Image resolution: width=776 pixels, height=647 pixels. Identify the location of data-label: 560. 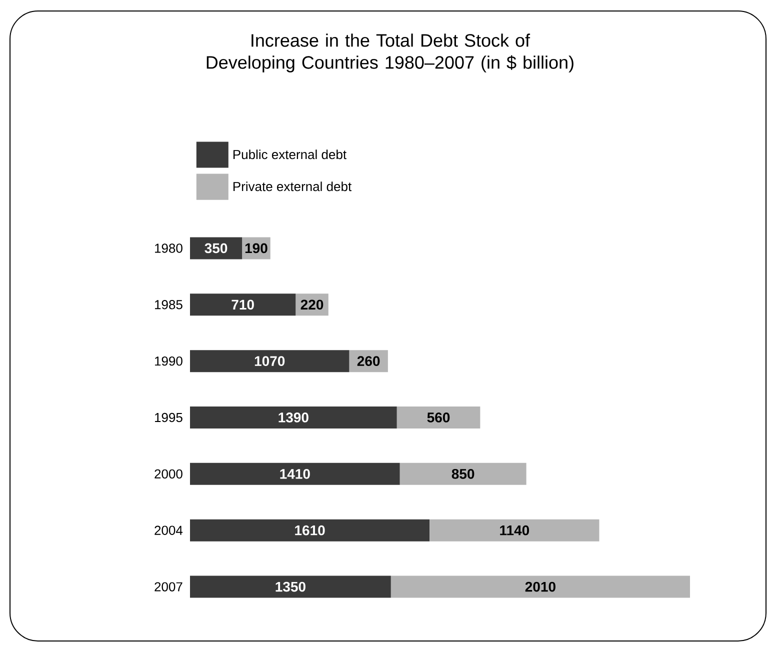
(438, 417).